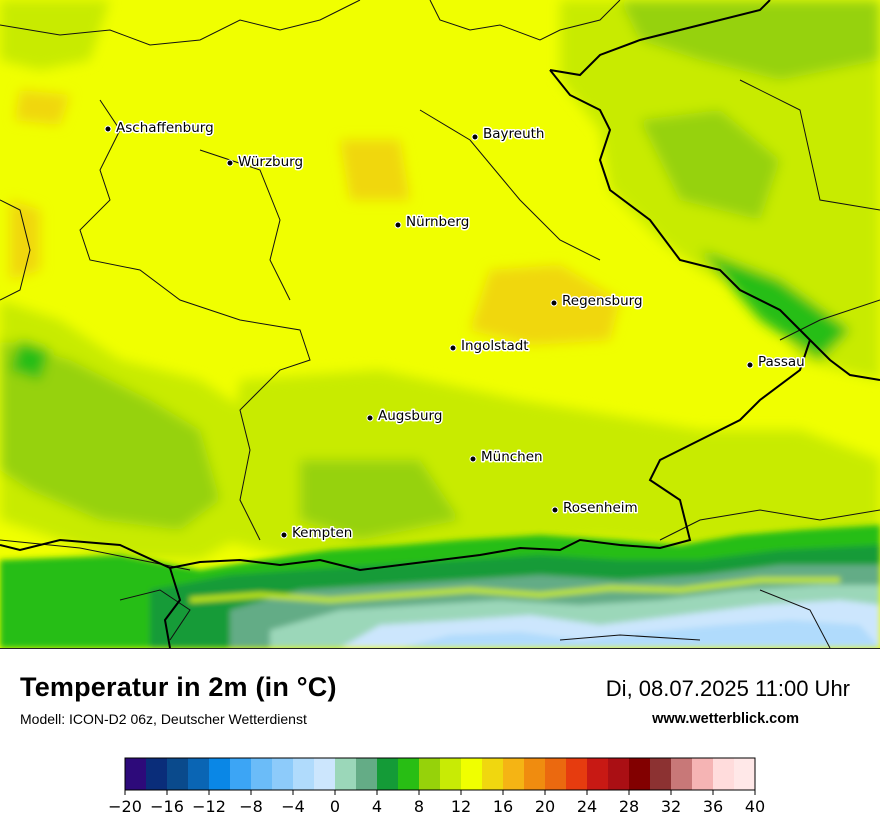  I want to click on legend-frame, so click(440, 774).